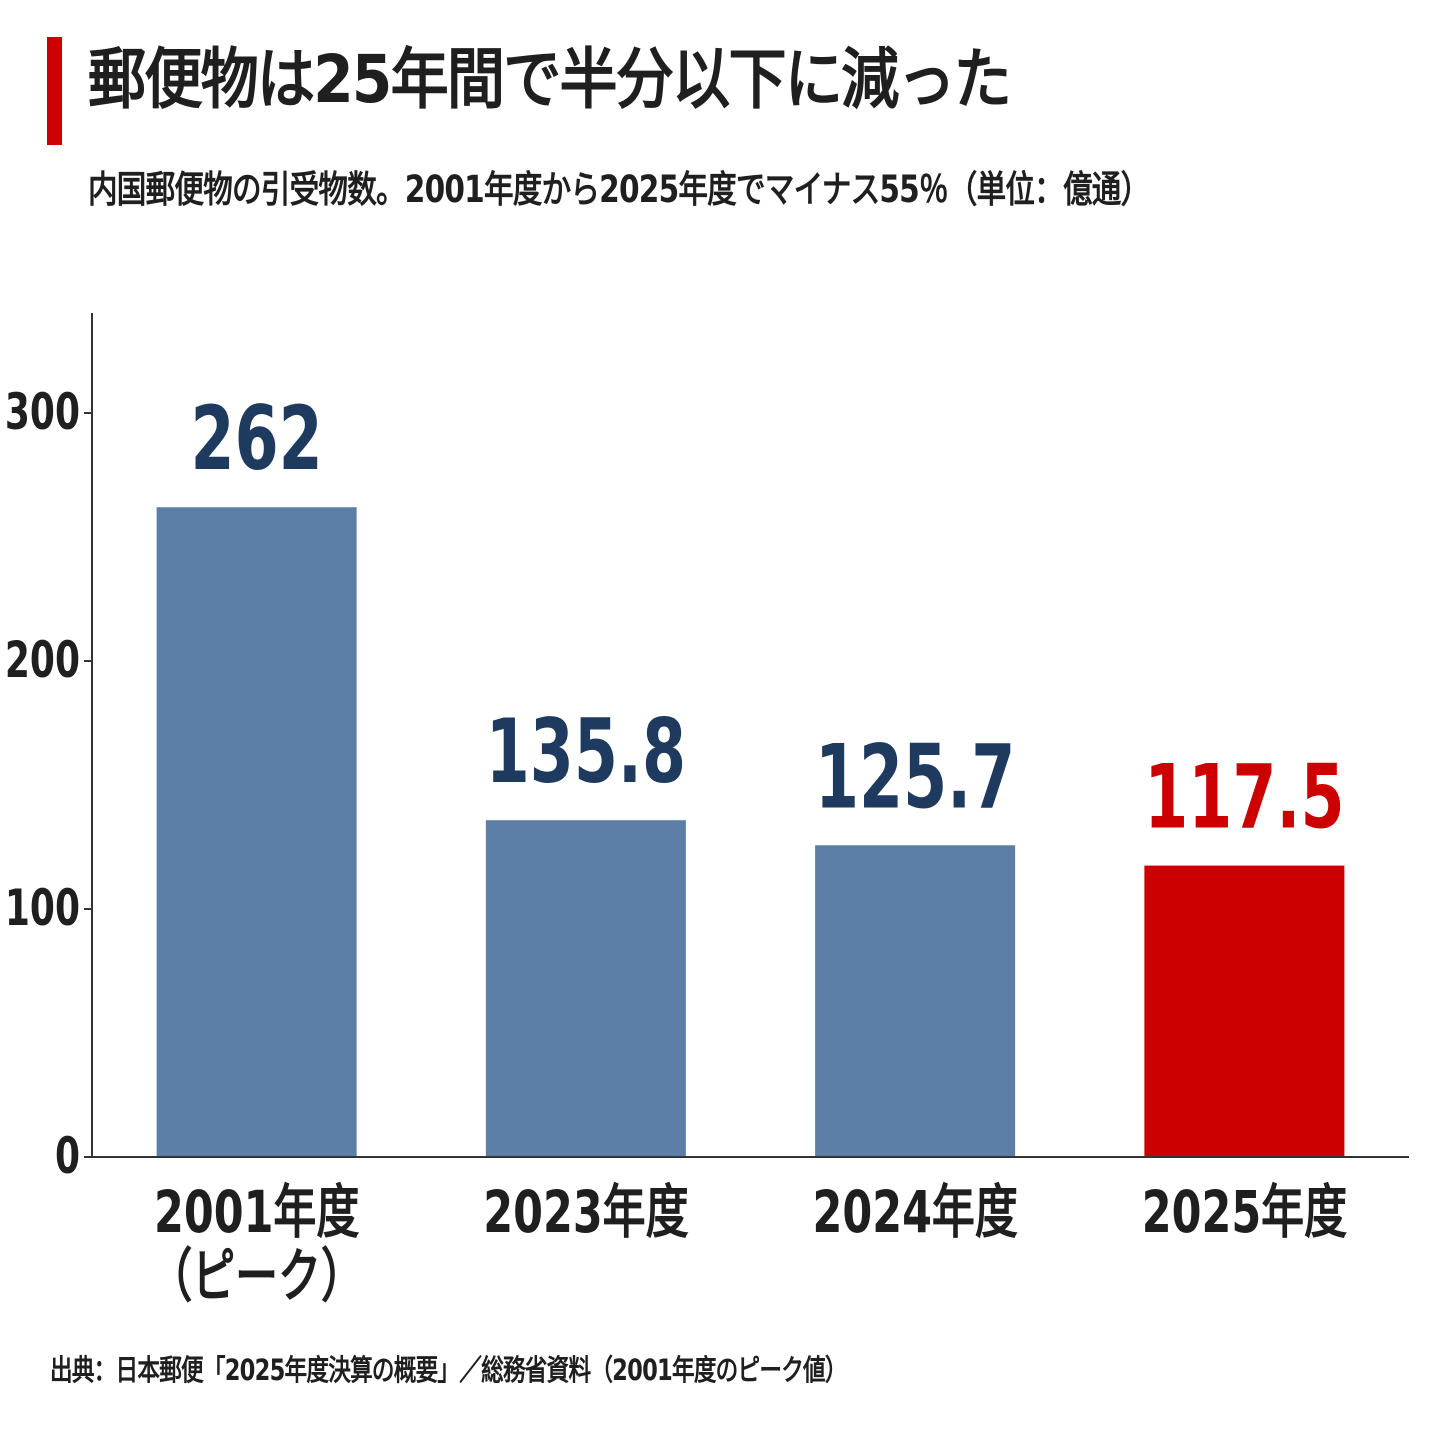  Describe the element at coordinates (257, 440) in the screenshot. I see `data-label: 262` at that location.